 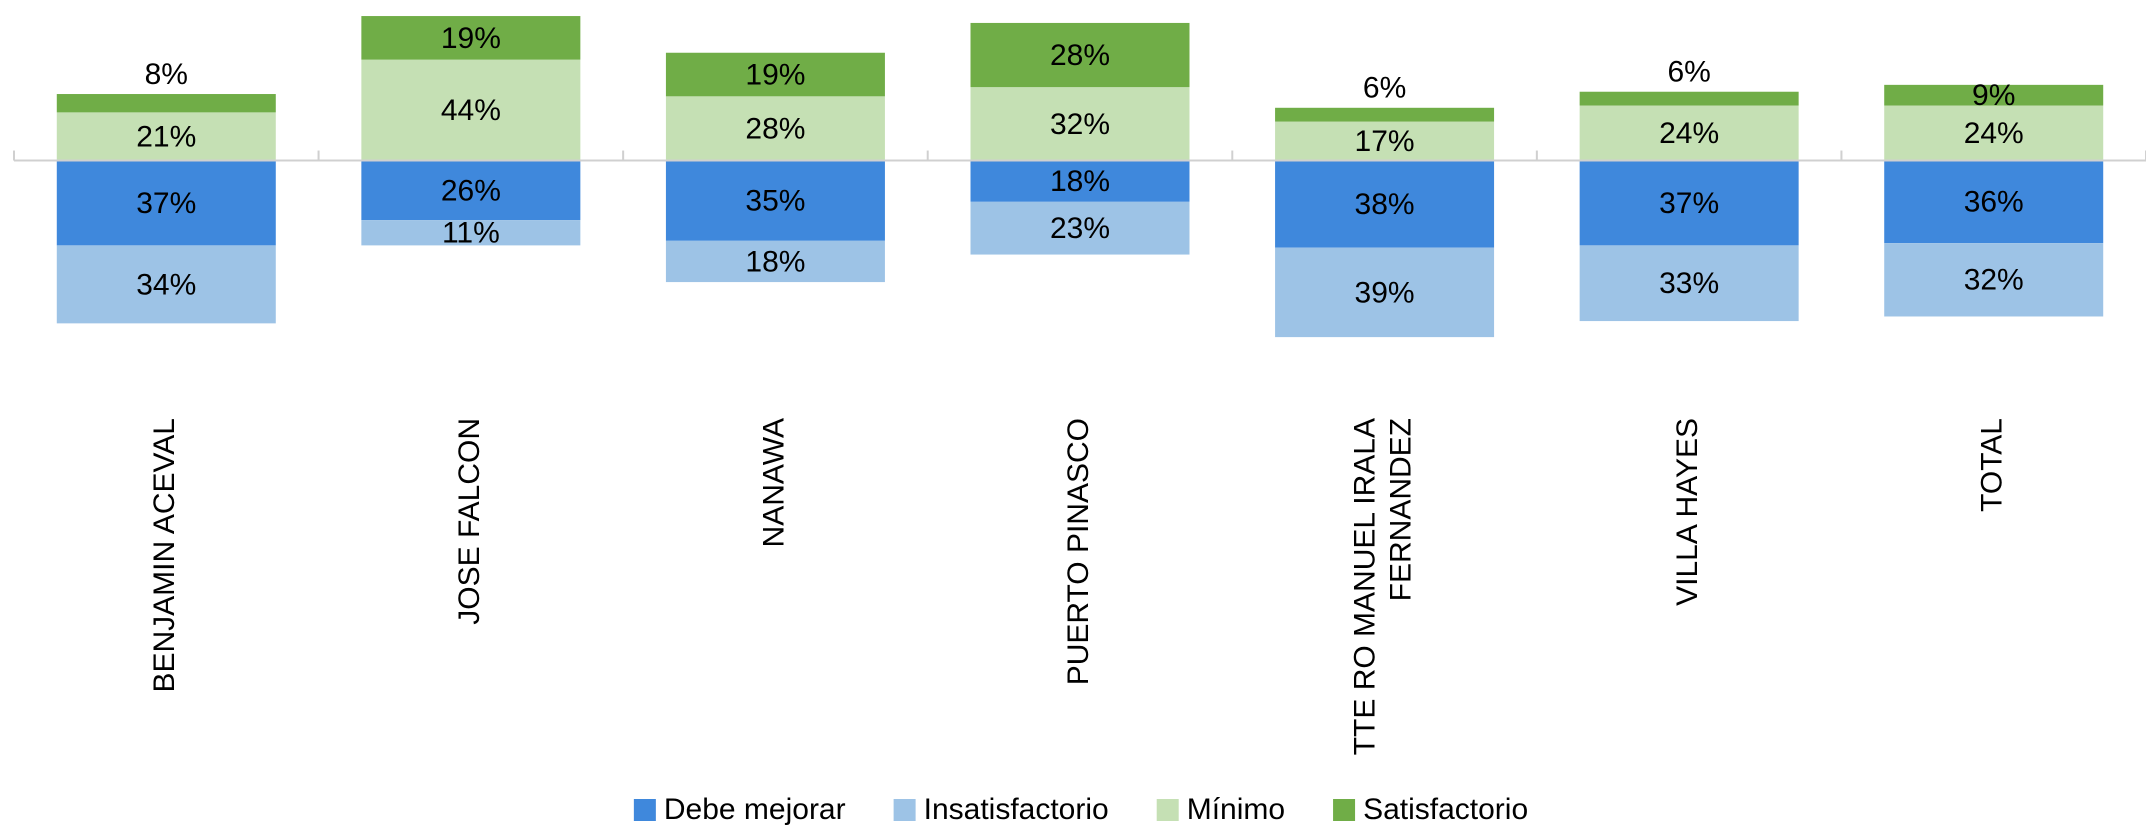 I want to click on data-label: 21%, so click(x=166, y=136).